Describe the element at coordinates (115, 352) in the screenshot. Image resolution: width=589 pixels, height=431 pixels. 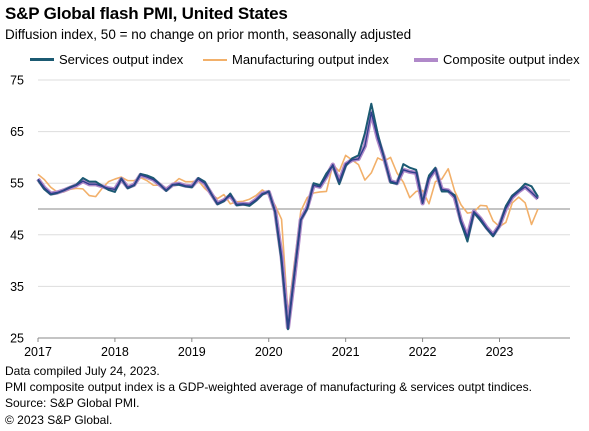
I see `x-tick-label: 2018` at that location.